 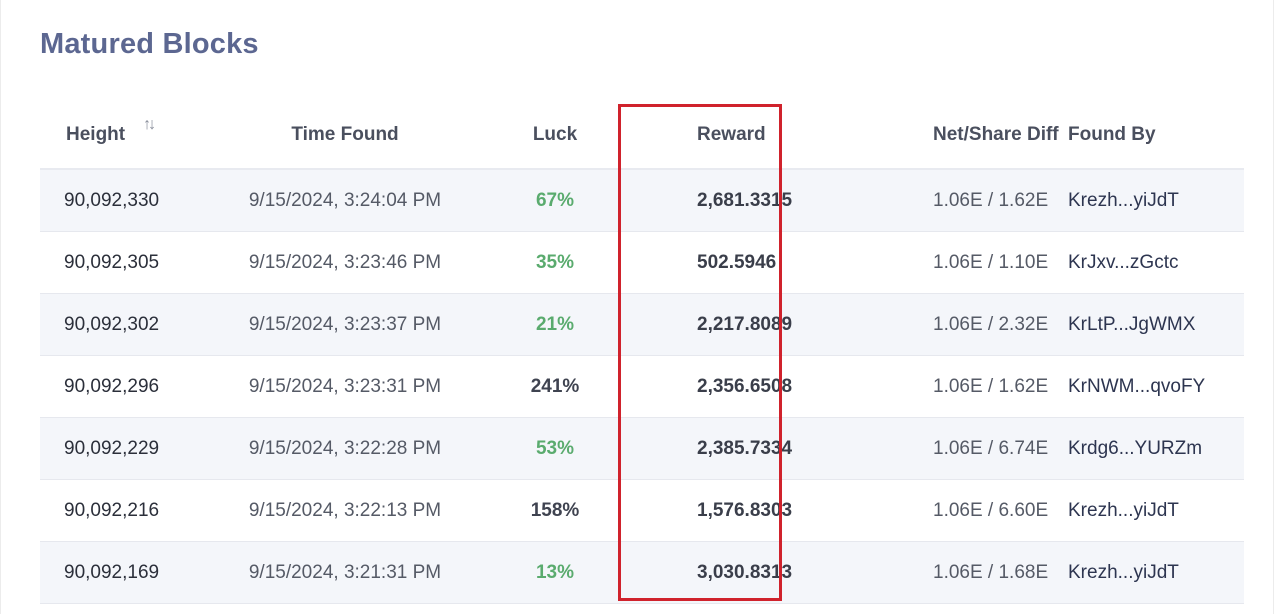 What do you see at coordinates (112, 386) in the screenshot?
I see `cell-height: 90,092,296` at bounding box center [112, 386].